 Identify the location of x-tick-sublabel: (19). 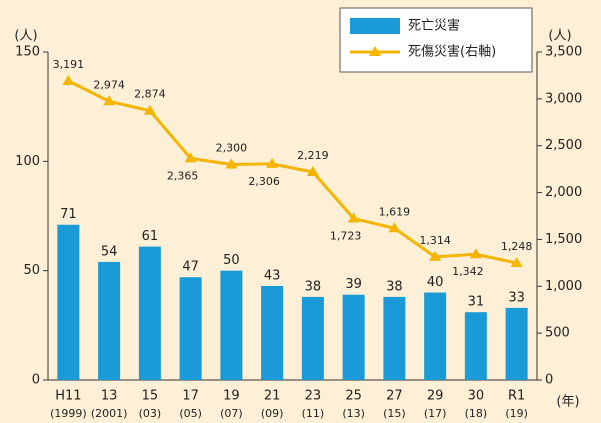
(516, 413).